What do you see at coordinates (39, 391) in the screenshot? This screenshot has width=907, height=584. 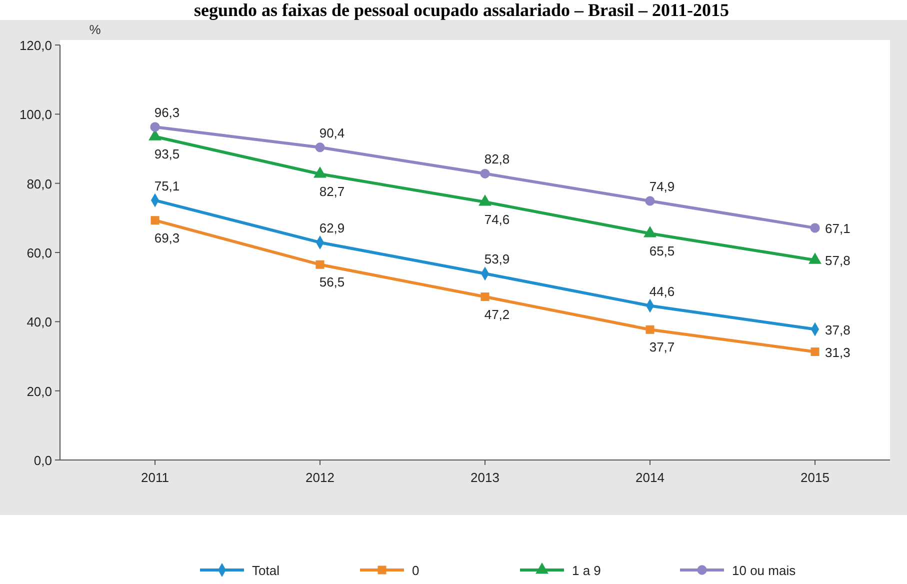 I see `y-tick-label: 20,0` at bounding box center [39, 391].